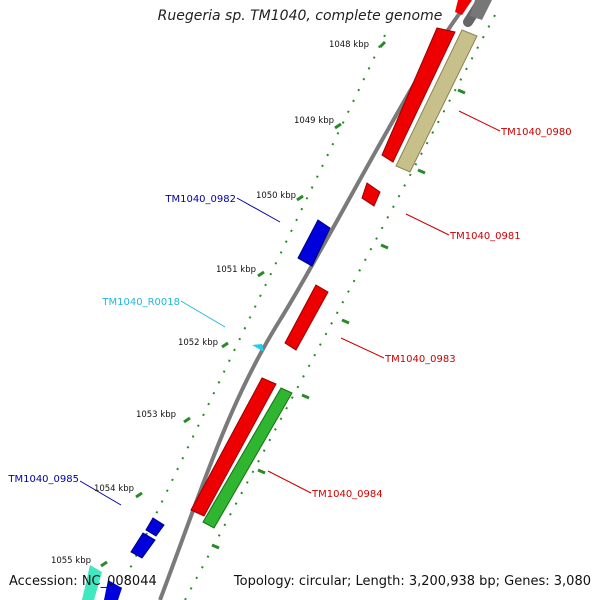 The image size is (600, 600). I want to click on accession-text: Accession: NC_008044, so click(83, 581).